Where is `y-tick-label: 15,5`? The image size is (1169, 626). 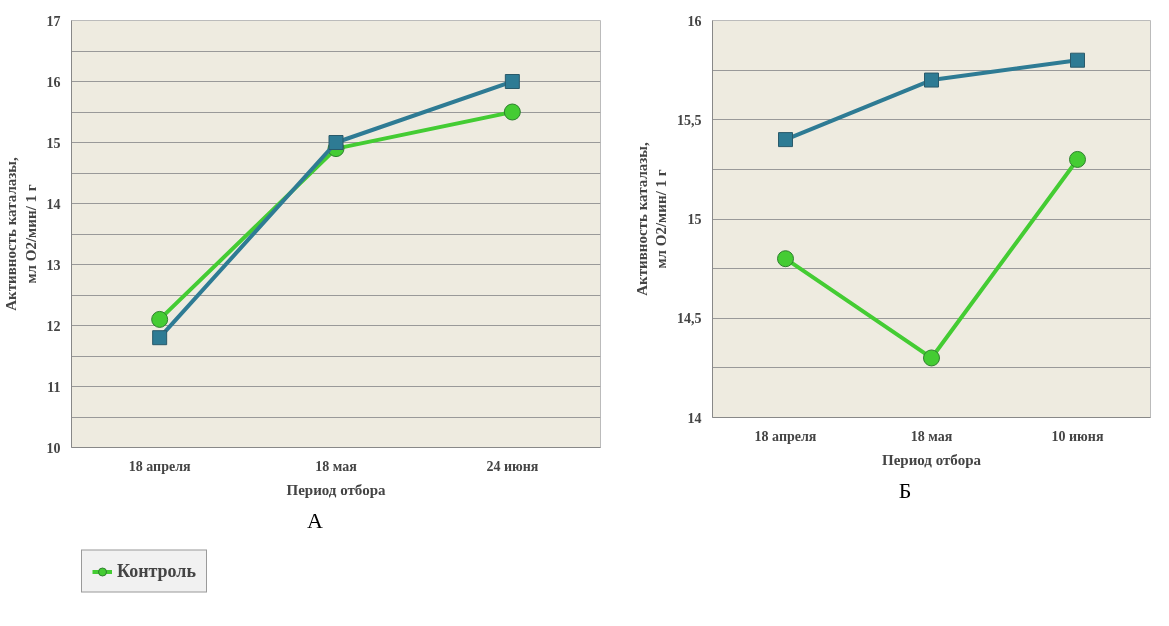 y-tick-label: 15,5 is located at coordinates (689, 120).